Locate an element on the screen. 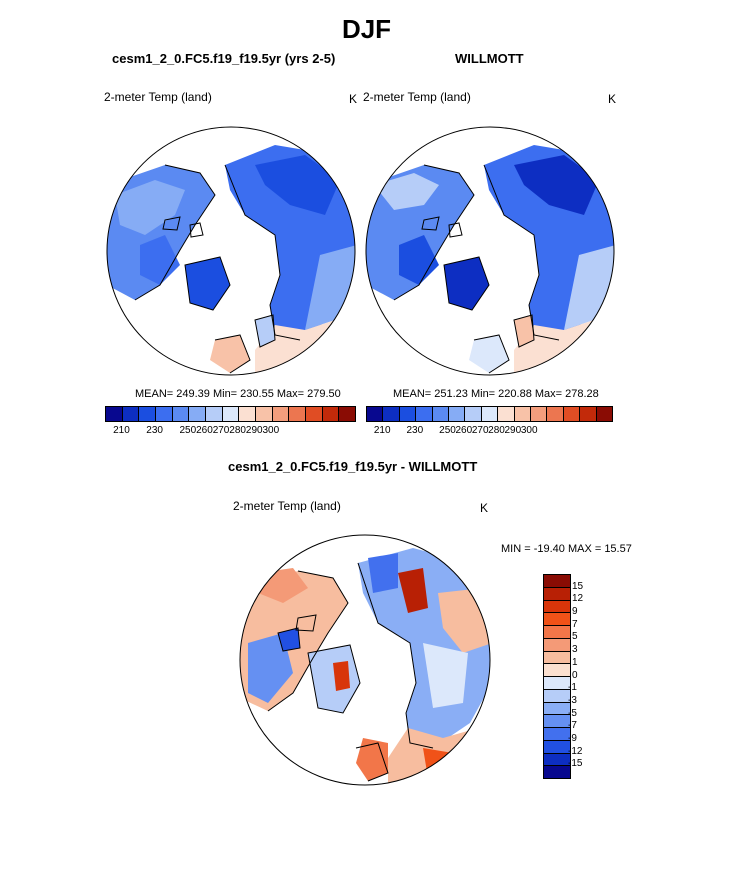  panel2-polar-map is located at coordinates (490, 251).